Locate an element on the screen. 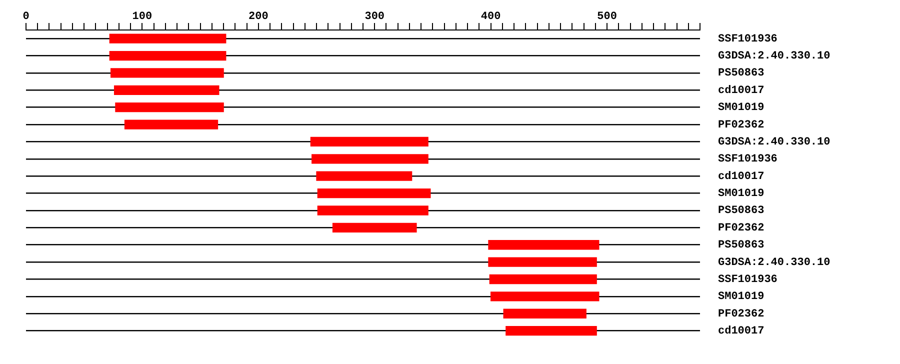 The height and width of the screenshot is (364, 900). x-tick-label: 200 is located at coordinates (258, 17).